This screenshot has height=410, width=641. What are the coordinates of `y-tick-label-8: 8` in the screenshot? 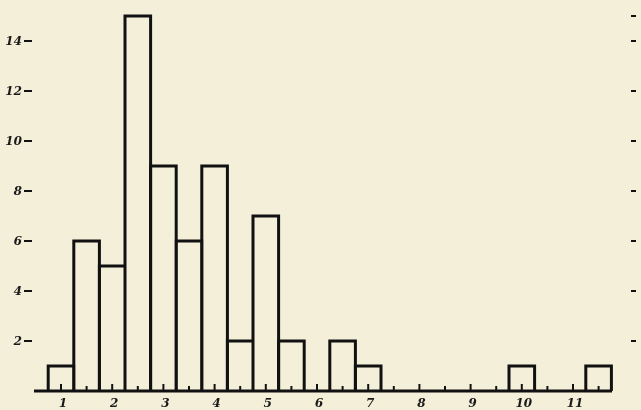 It's located at (18, 191).